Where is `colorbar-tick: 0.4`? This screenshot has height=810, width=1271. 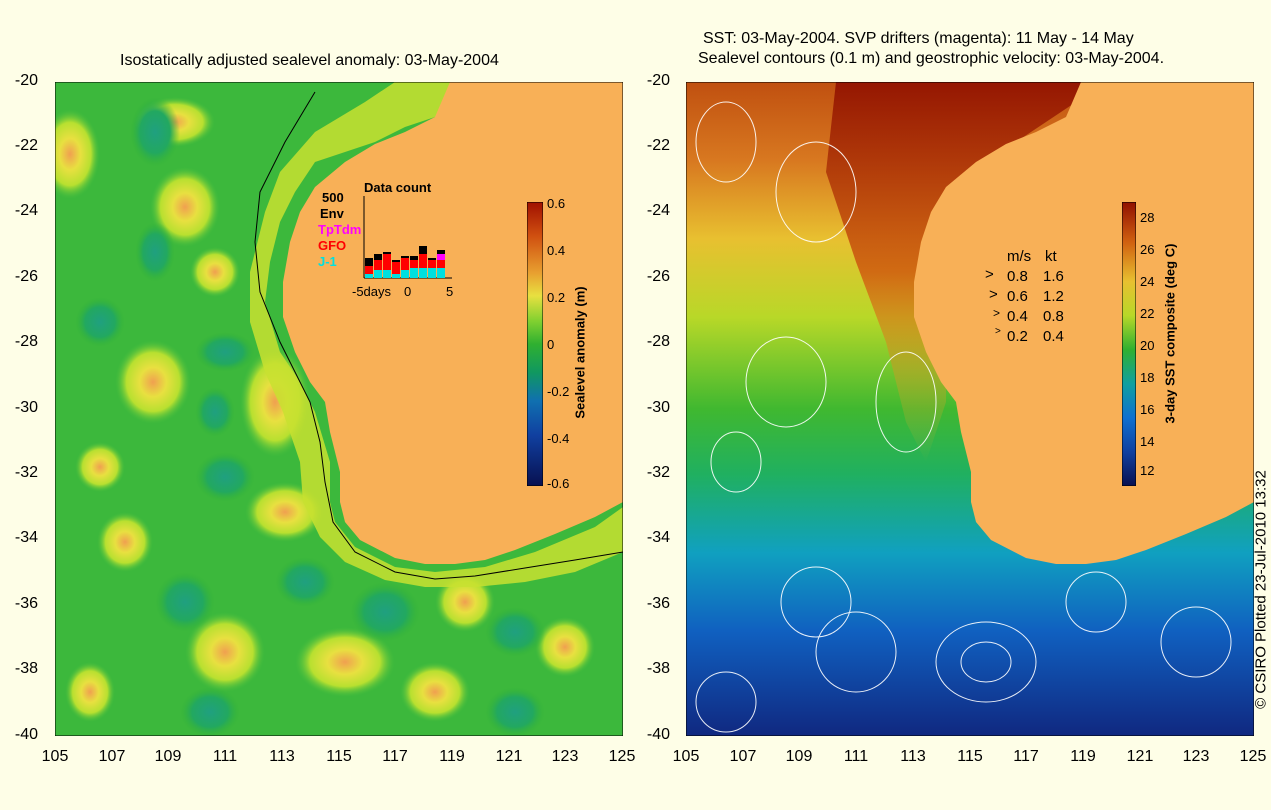
colorbar-tick: 0.4 is located at coordinates (556, 250).